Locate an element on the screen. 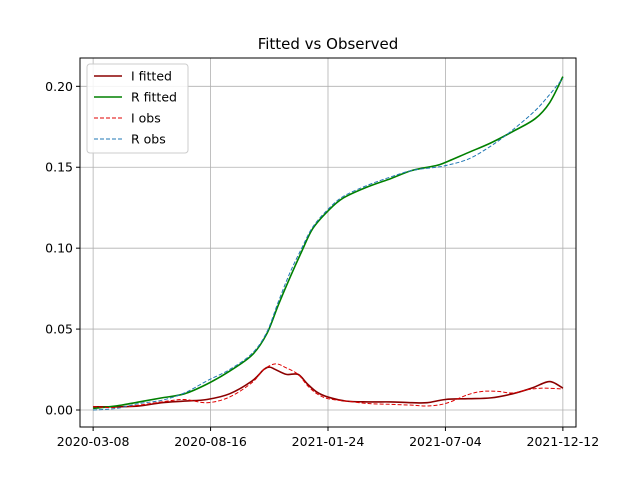 This screenshot has width=640, height=480. legend-label-i-fitted: I fitted is located at coordinates (151, 76).